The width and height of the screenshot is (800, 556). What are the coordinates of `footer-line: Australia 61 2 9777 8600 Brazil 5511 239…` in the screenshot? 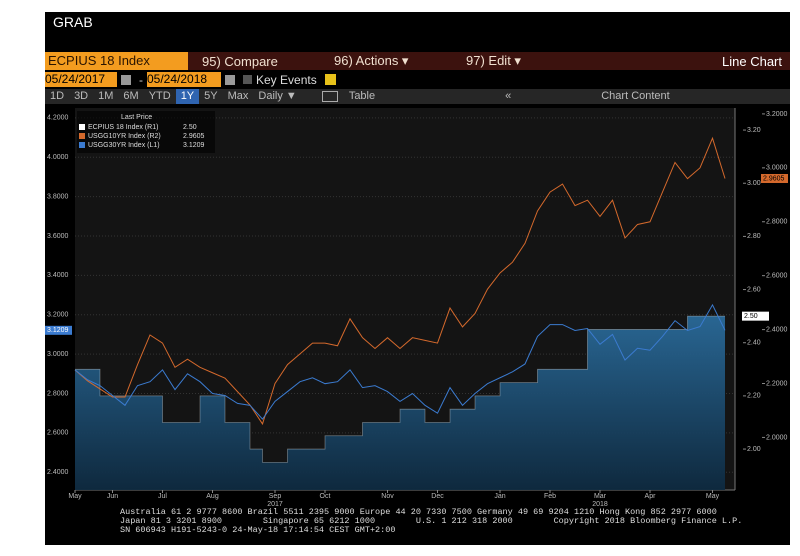 It's located at (418, 512).